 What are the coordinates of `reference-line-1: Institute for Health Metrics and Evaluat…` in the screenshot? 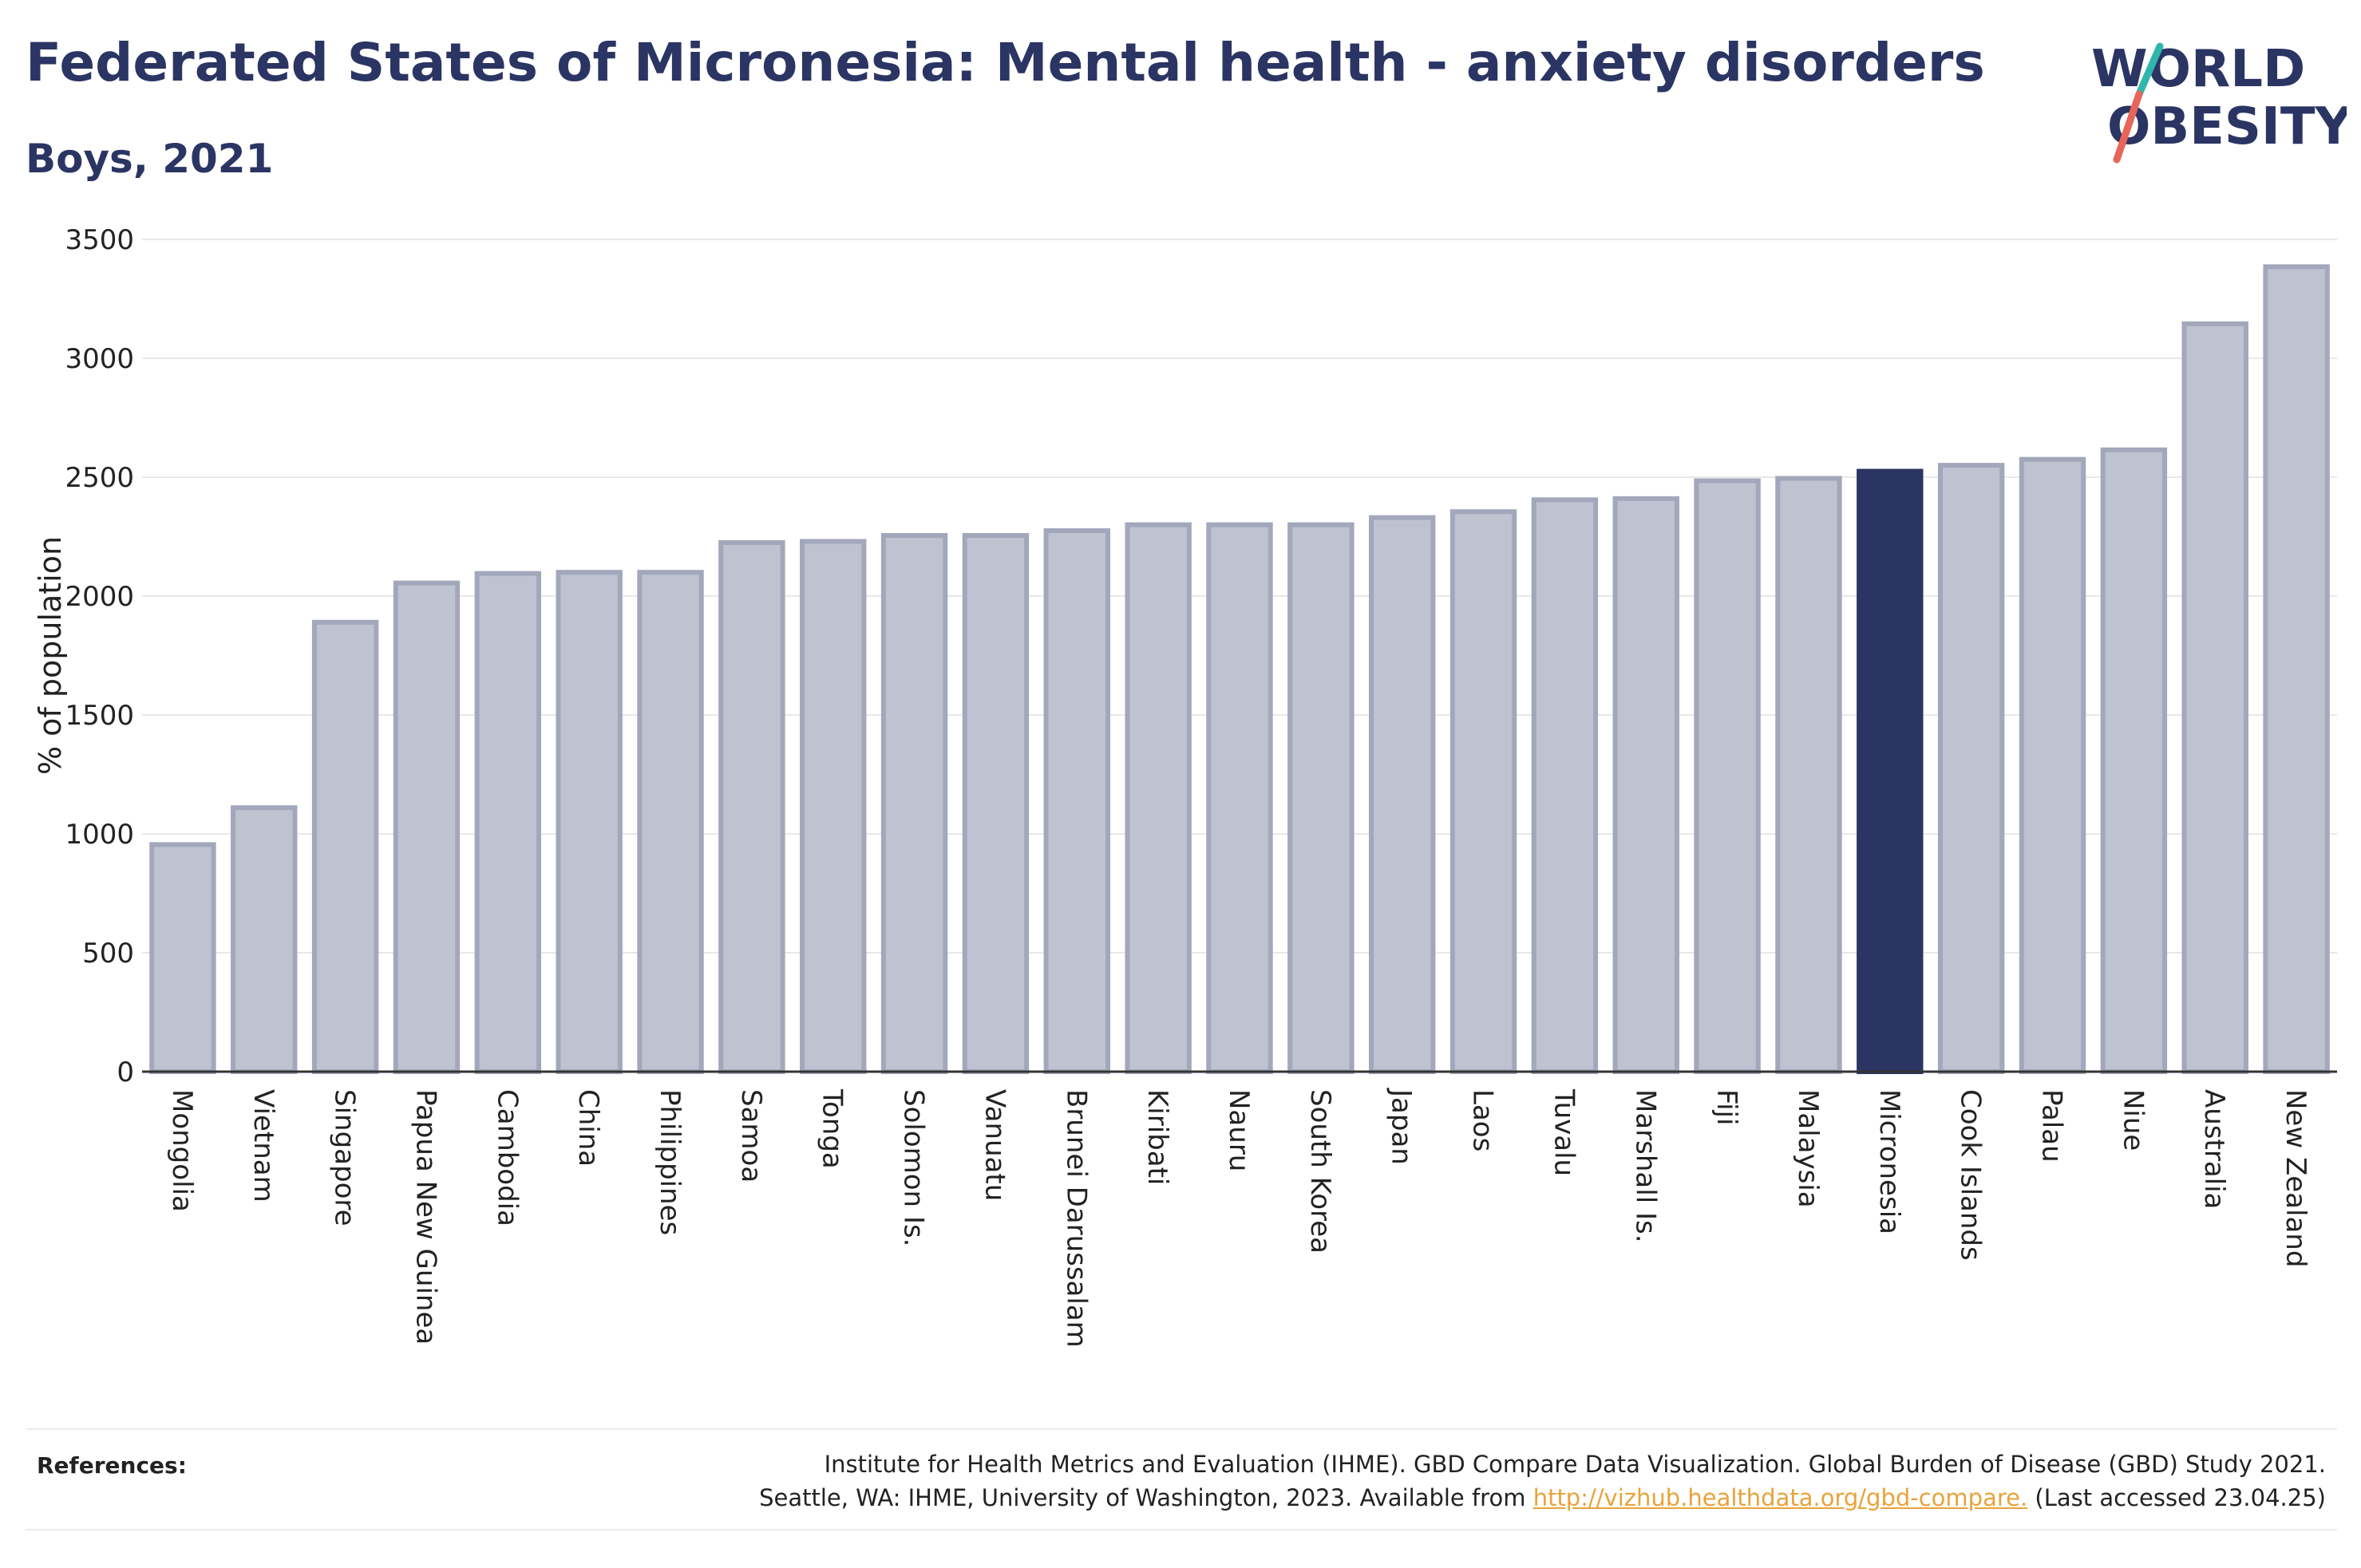 It's located at (1575, 1464).